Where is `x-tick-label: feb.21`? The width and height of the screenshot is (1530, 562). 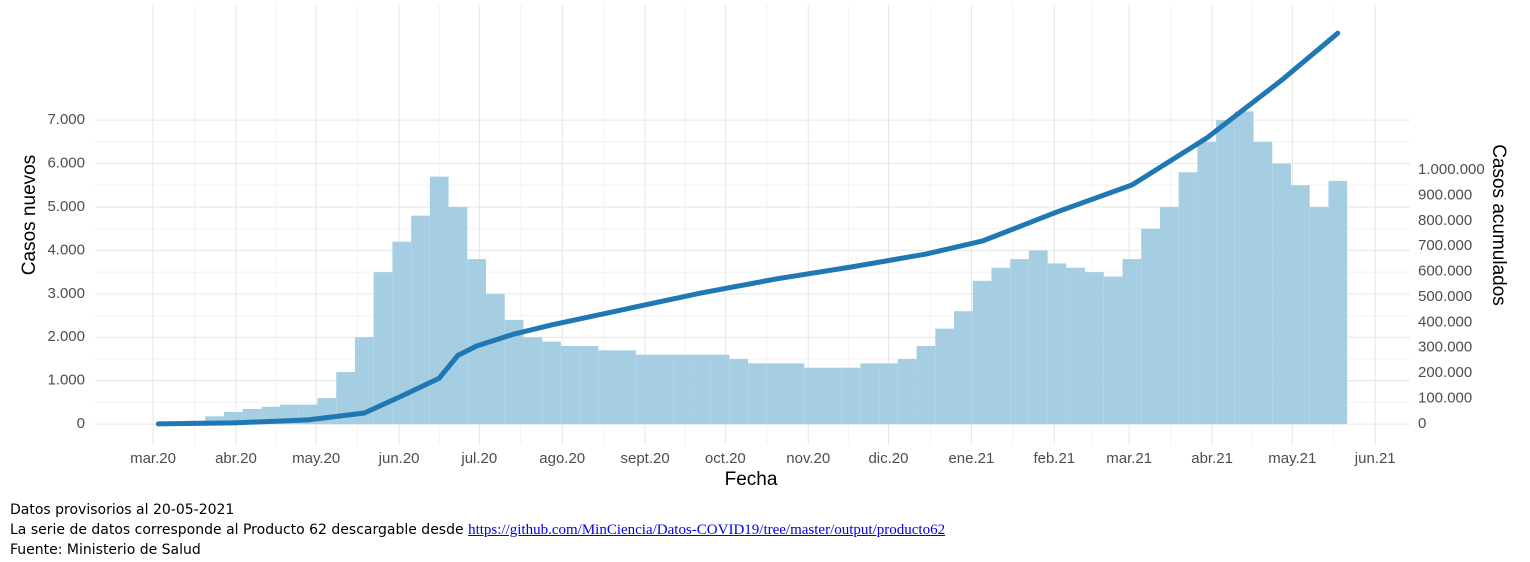 x-tick-label: feb.21 is located at coordinates (1054, 458).